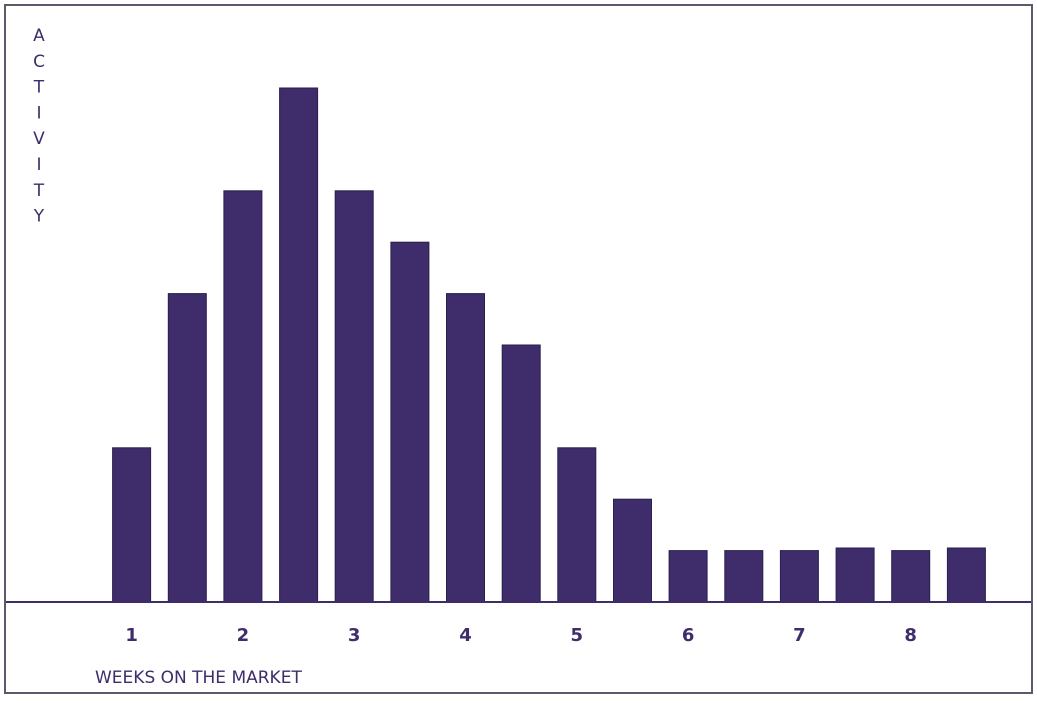 The width and height of the screenshot is (1037, 703). Describe the element at coordinates (521, 635) in the screenshot. I see `x-axis-ticks: 1 2 3 4 5 6 7 8` at that location.